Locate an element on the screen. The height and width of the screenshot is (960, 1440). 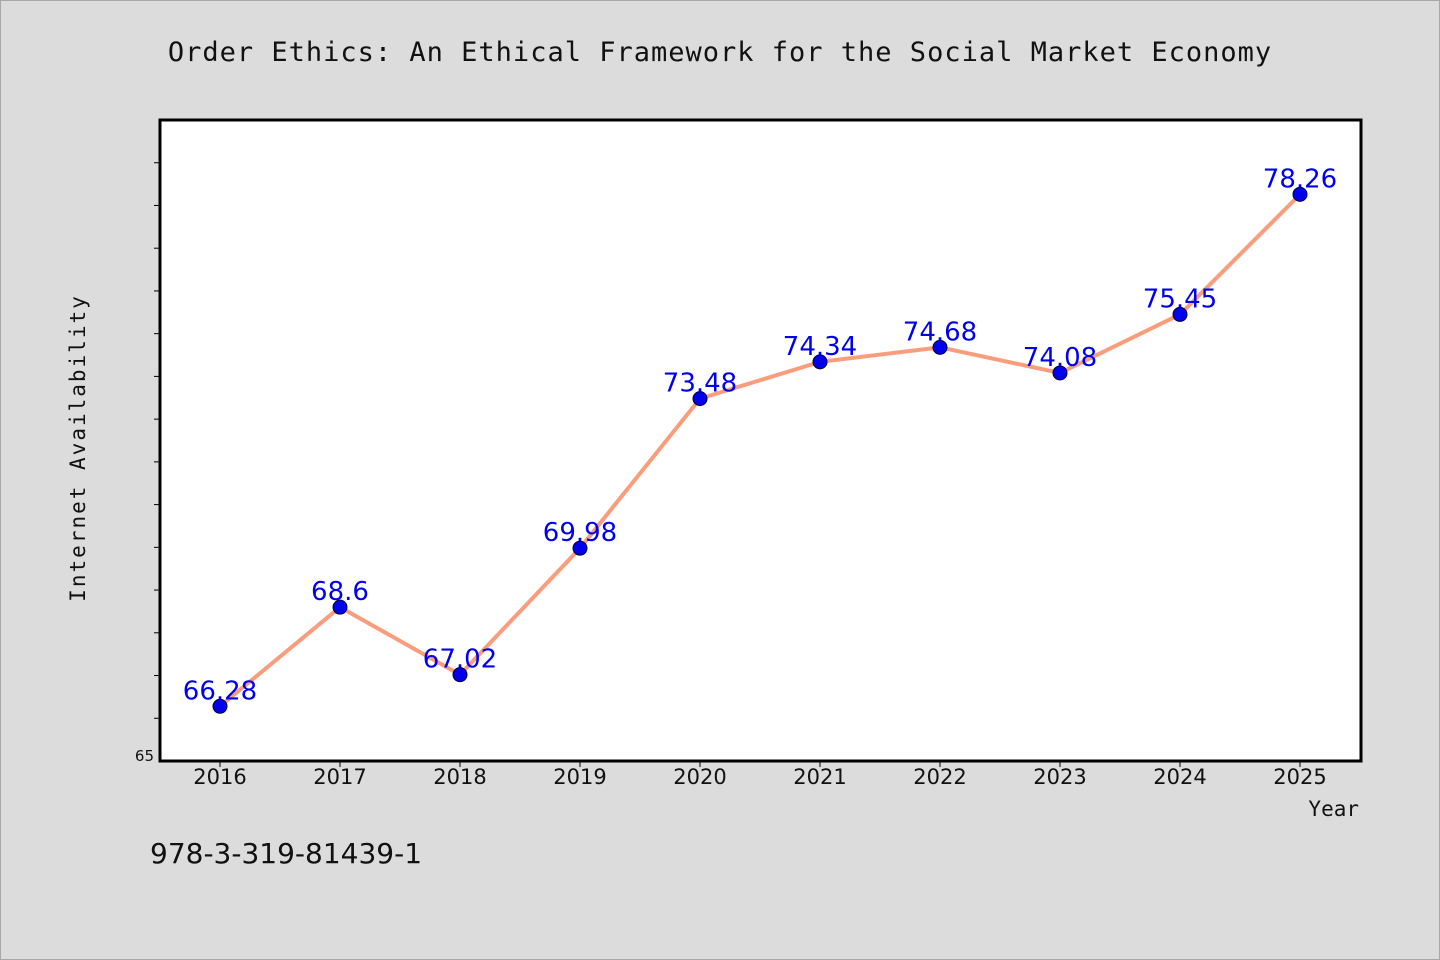
x-tick-label: 2023 is located at coordinates (1059, 777).